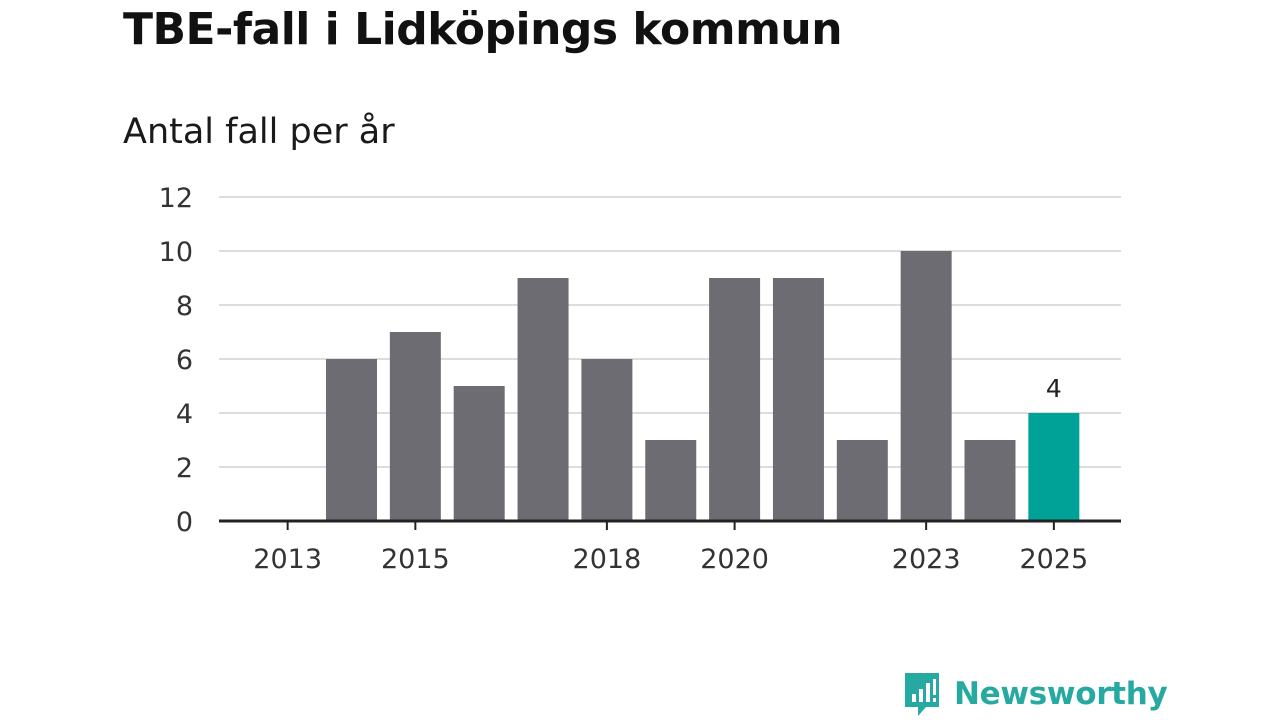 The image size is (1280, 720). I want to click on y-tick-label-2: 2, so click(184, 468).